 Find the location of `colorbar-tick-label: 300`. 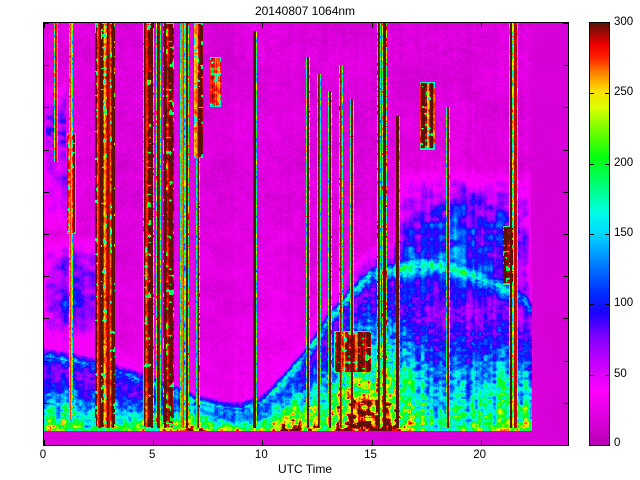

colorbar-tick-label: 300 is located at coordinates (624, 22).